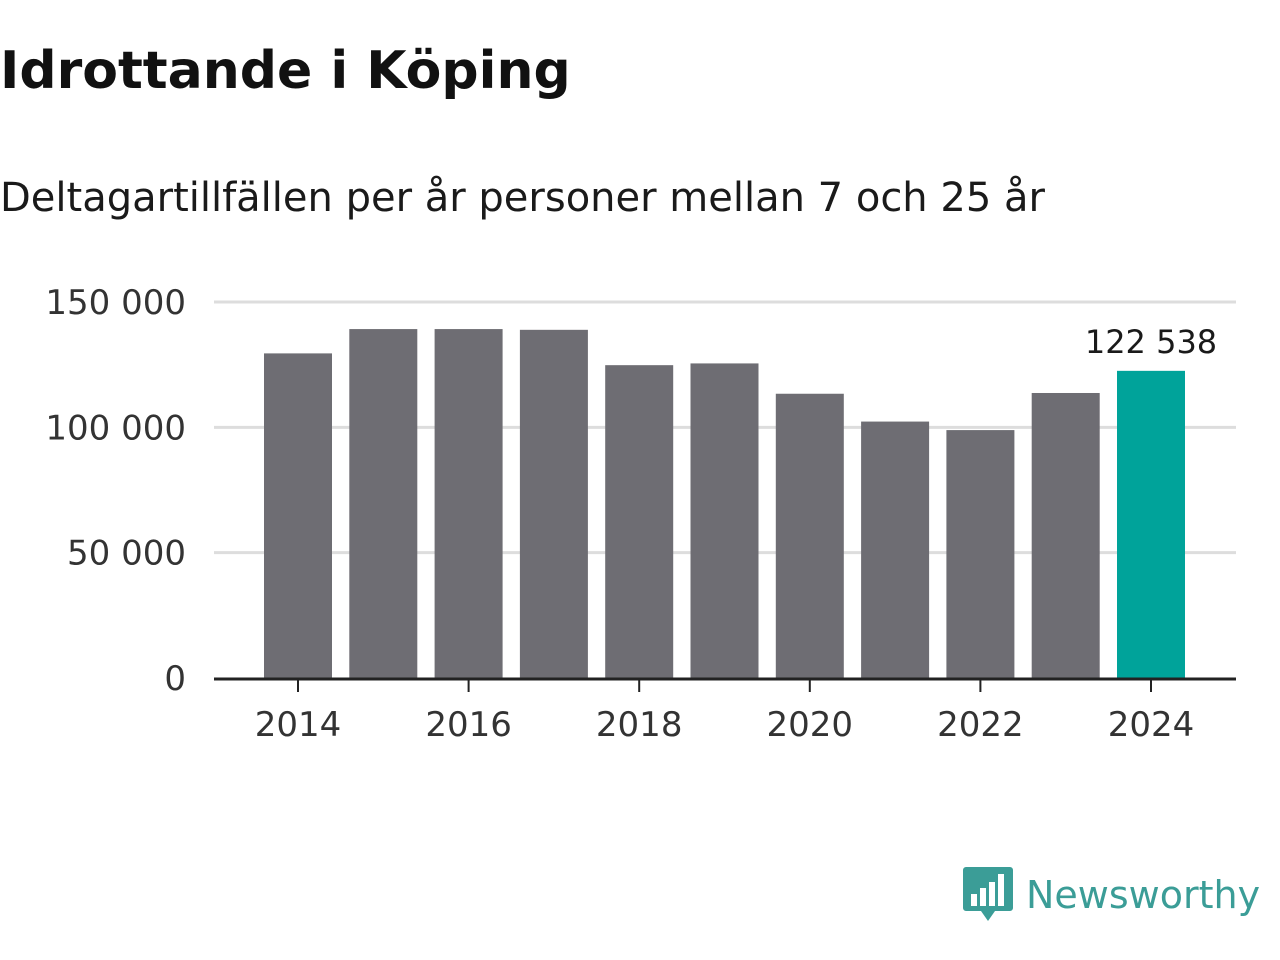 Image resolution: width=1280 pixels, height=960 pixels. I want to click on brand-name: Newsworthy, so click(1143, 895).